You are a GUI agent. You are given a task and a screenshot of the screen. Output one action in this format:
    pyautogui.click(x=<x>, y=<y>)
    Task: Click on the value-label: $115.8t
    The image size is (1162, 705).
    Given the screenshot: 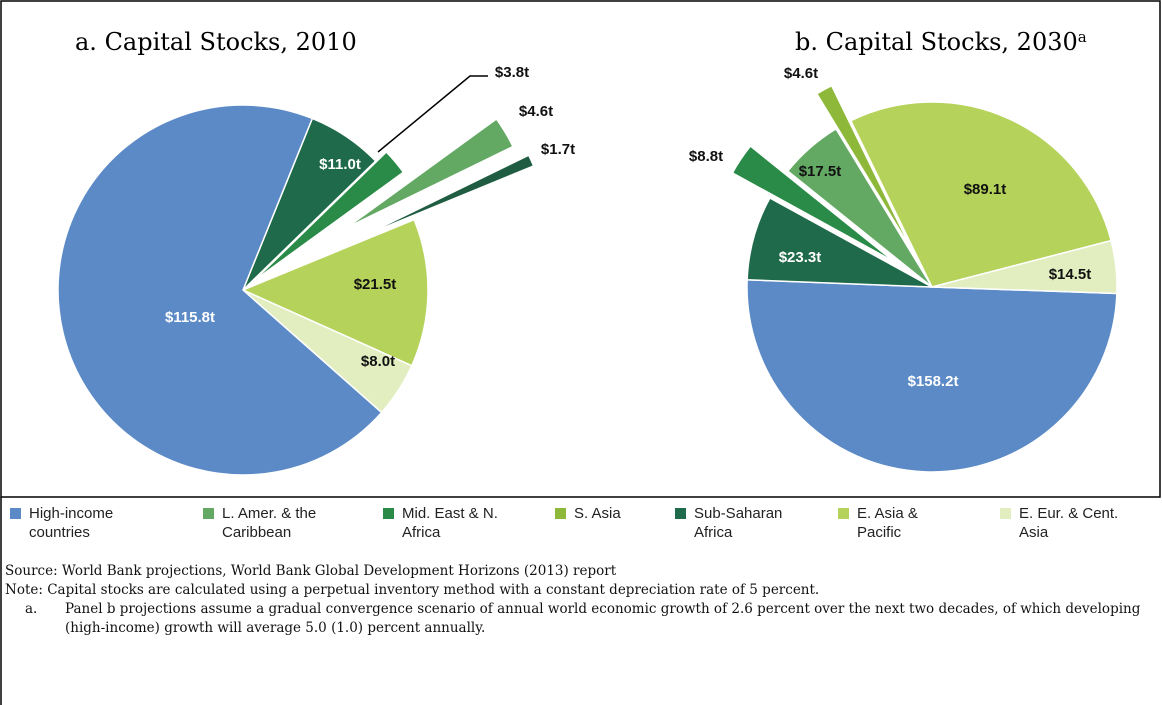 What is the action you would take?
    pyautogui.click(x=190, y=317)
    